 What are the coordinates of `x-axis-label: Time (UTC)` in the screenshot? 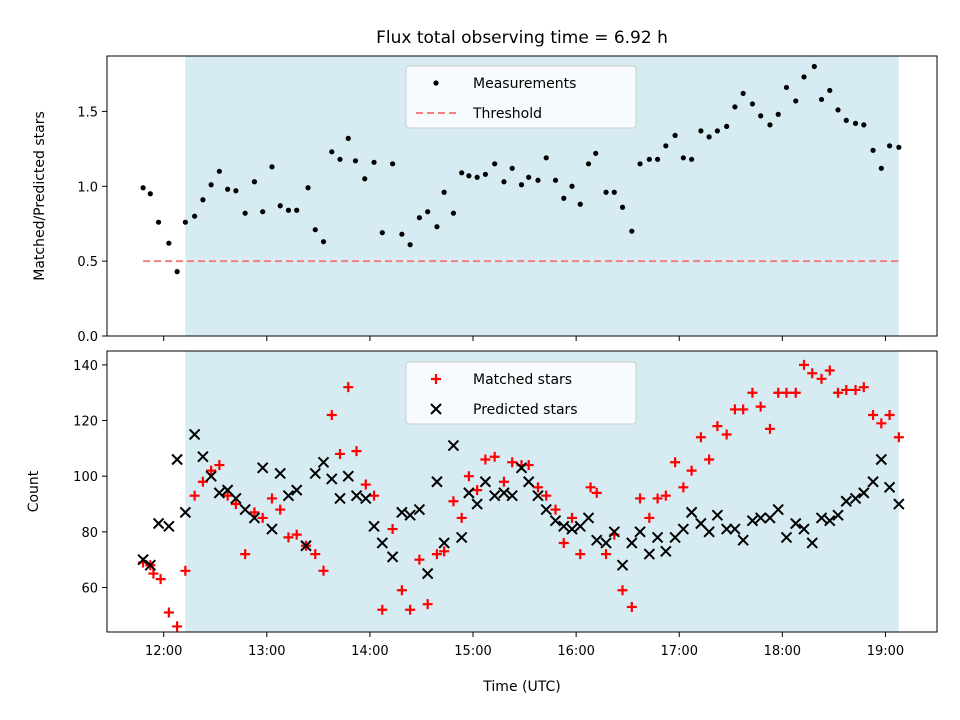 It's located at (521, 687).